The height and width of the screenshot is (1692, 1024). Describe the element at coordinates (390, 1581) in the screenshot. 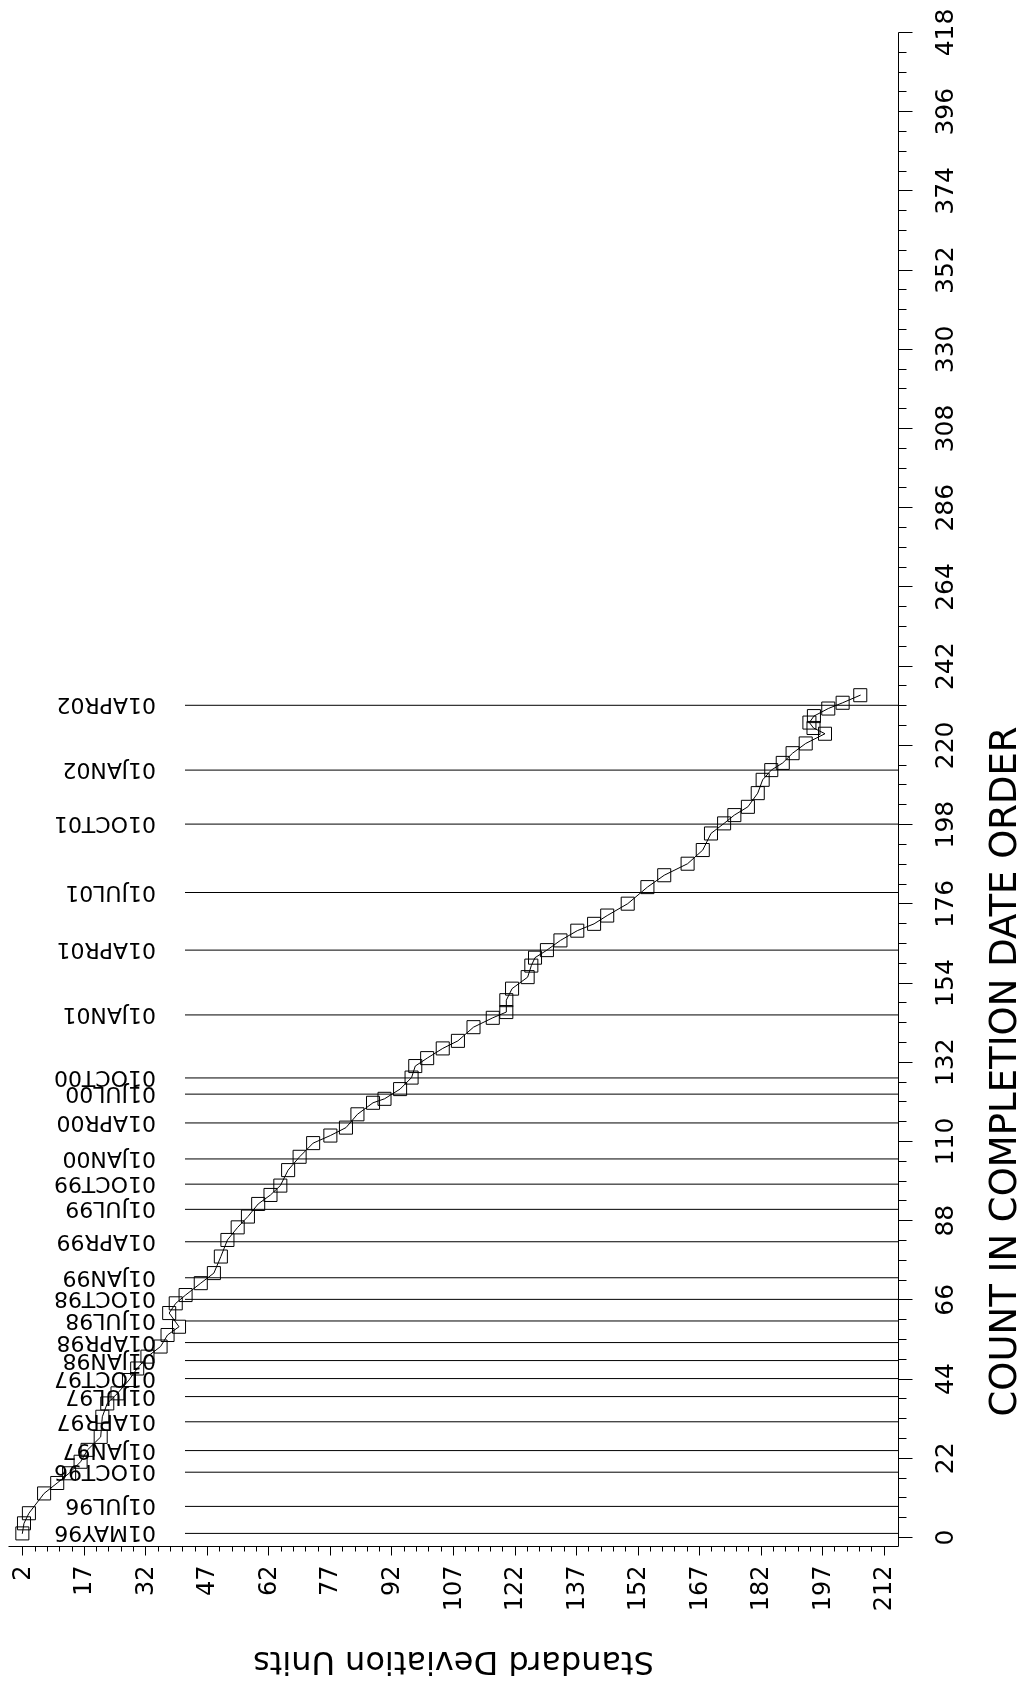

I see `x-tick-label: 92` at that location.